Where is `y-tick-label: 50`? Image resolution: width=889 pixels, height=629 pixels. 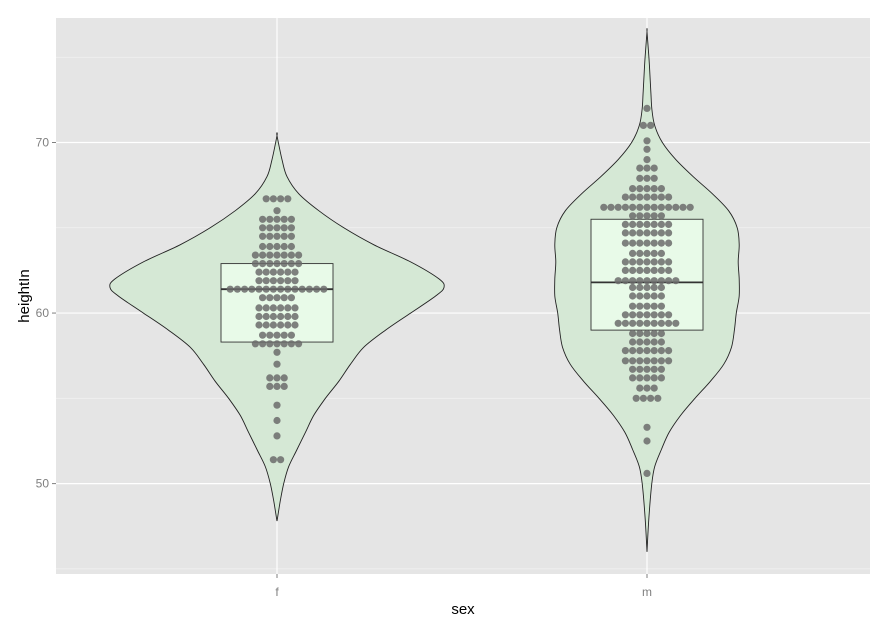 y-tick-label: 50 is located at coordinates (43, 484).